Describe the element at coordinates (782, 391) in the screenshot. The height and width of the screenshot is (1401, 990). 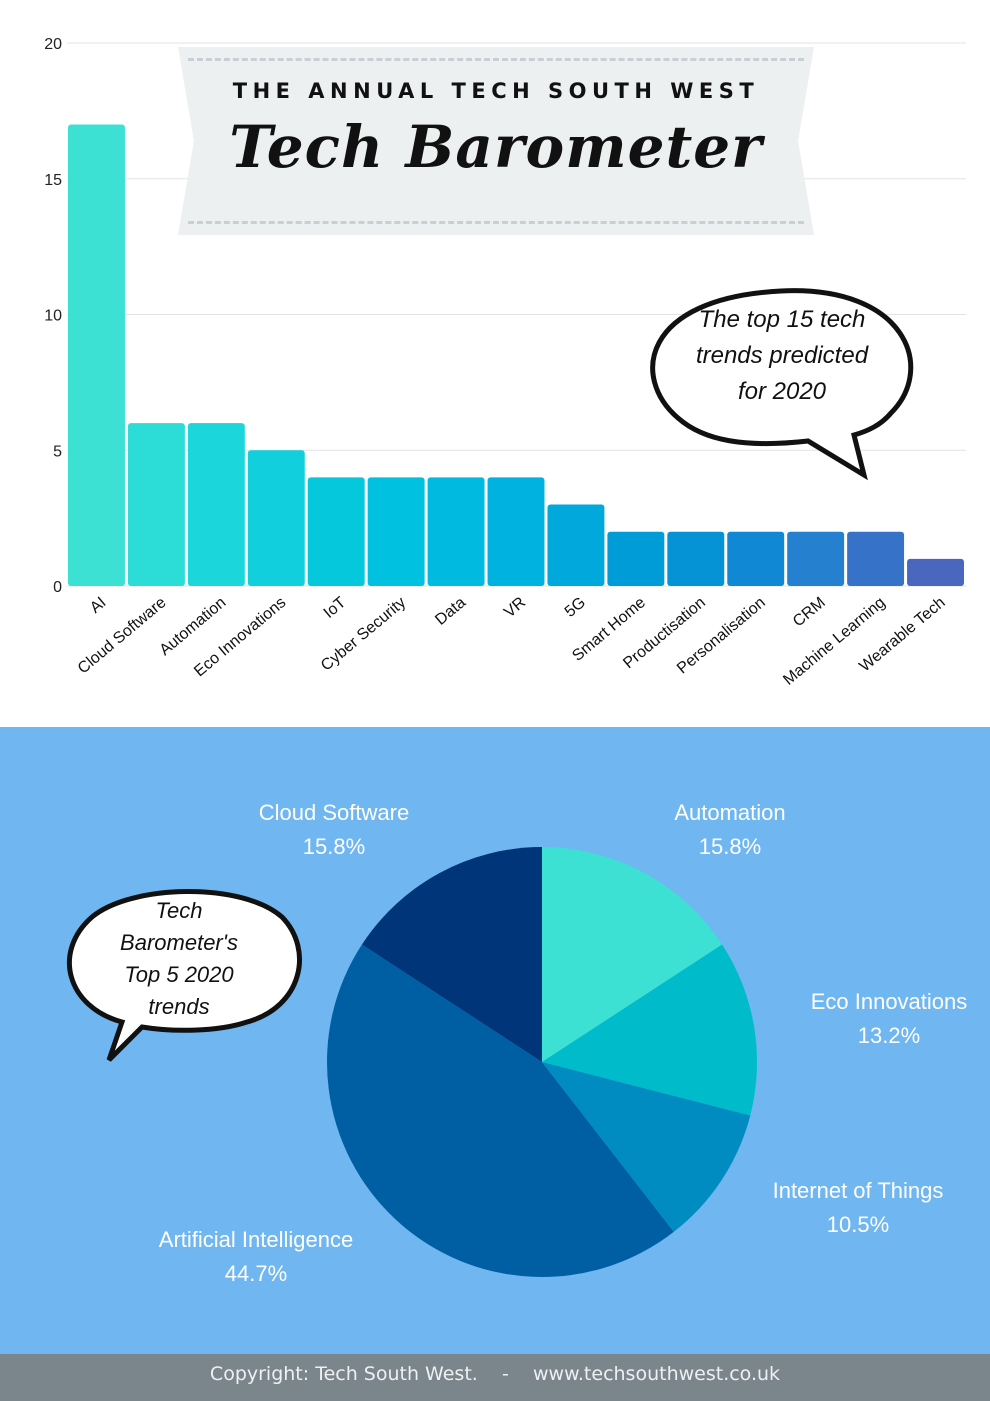
I see `bubble-top-line: for 2020` at that location.